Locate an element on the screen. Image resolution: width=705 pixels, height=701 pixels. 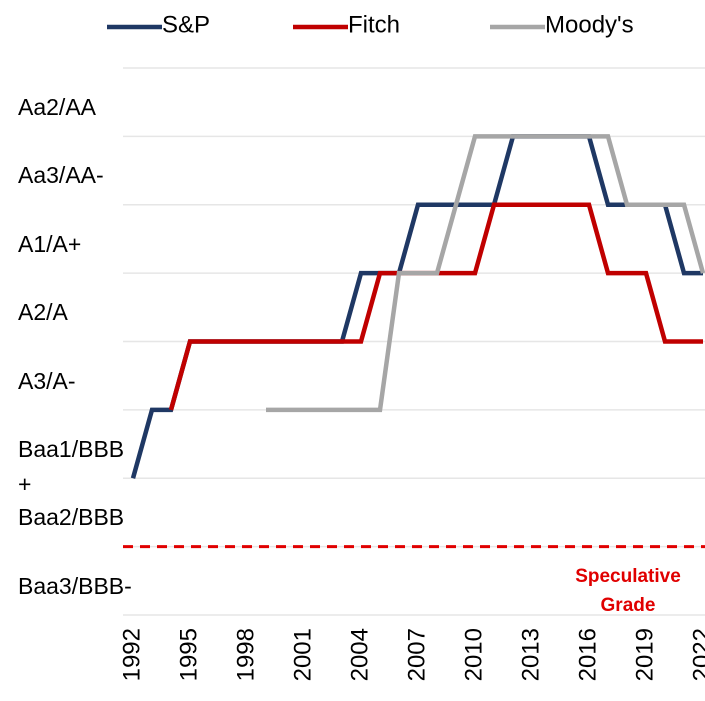
y-tick-label: Aa2/AA is located at coordinates (57, 107).